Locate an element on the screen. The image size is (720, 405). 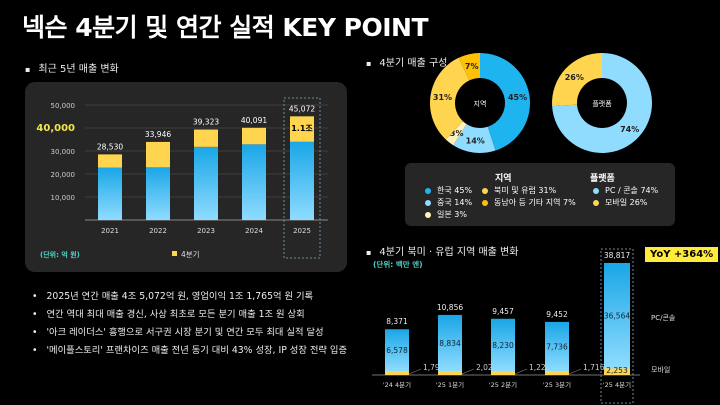
legend-swatch is located at coordinates (174, 253).